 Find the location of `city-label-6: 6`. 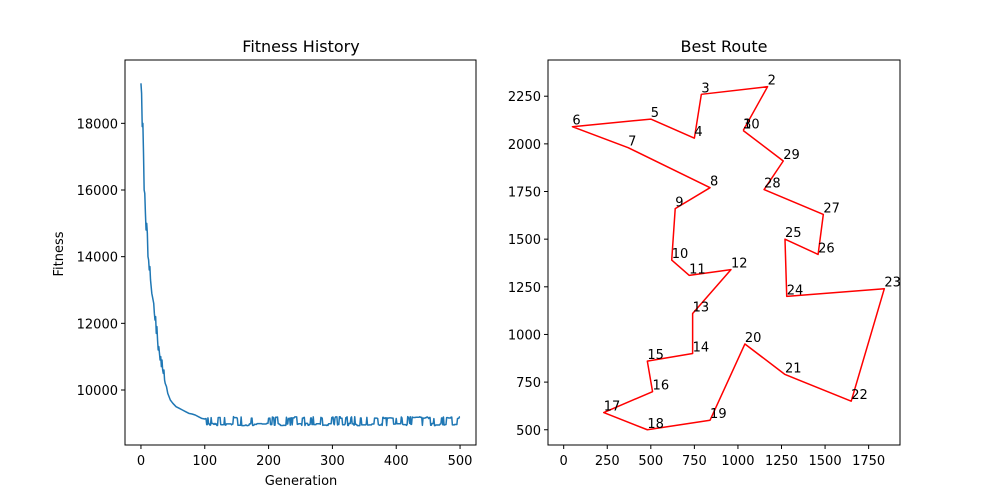

city-label-6: 6 is located at coordinates (576, 121).